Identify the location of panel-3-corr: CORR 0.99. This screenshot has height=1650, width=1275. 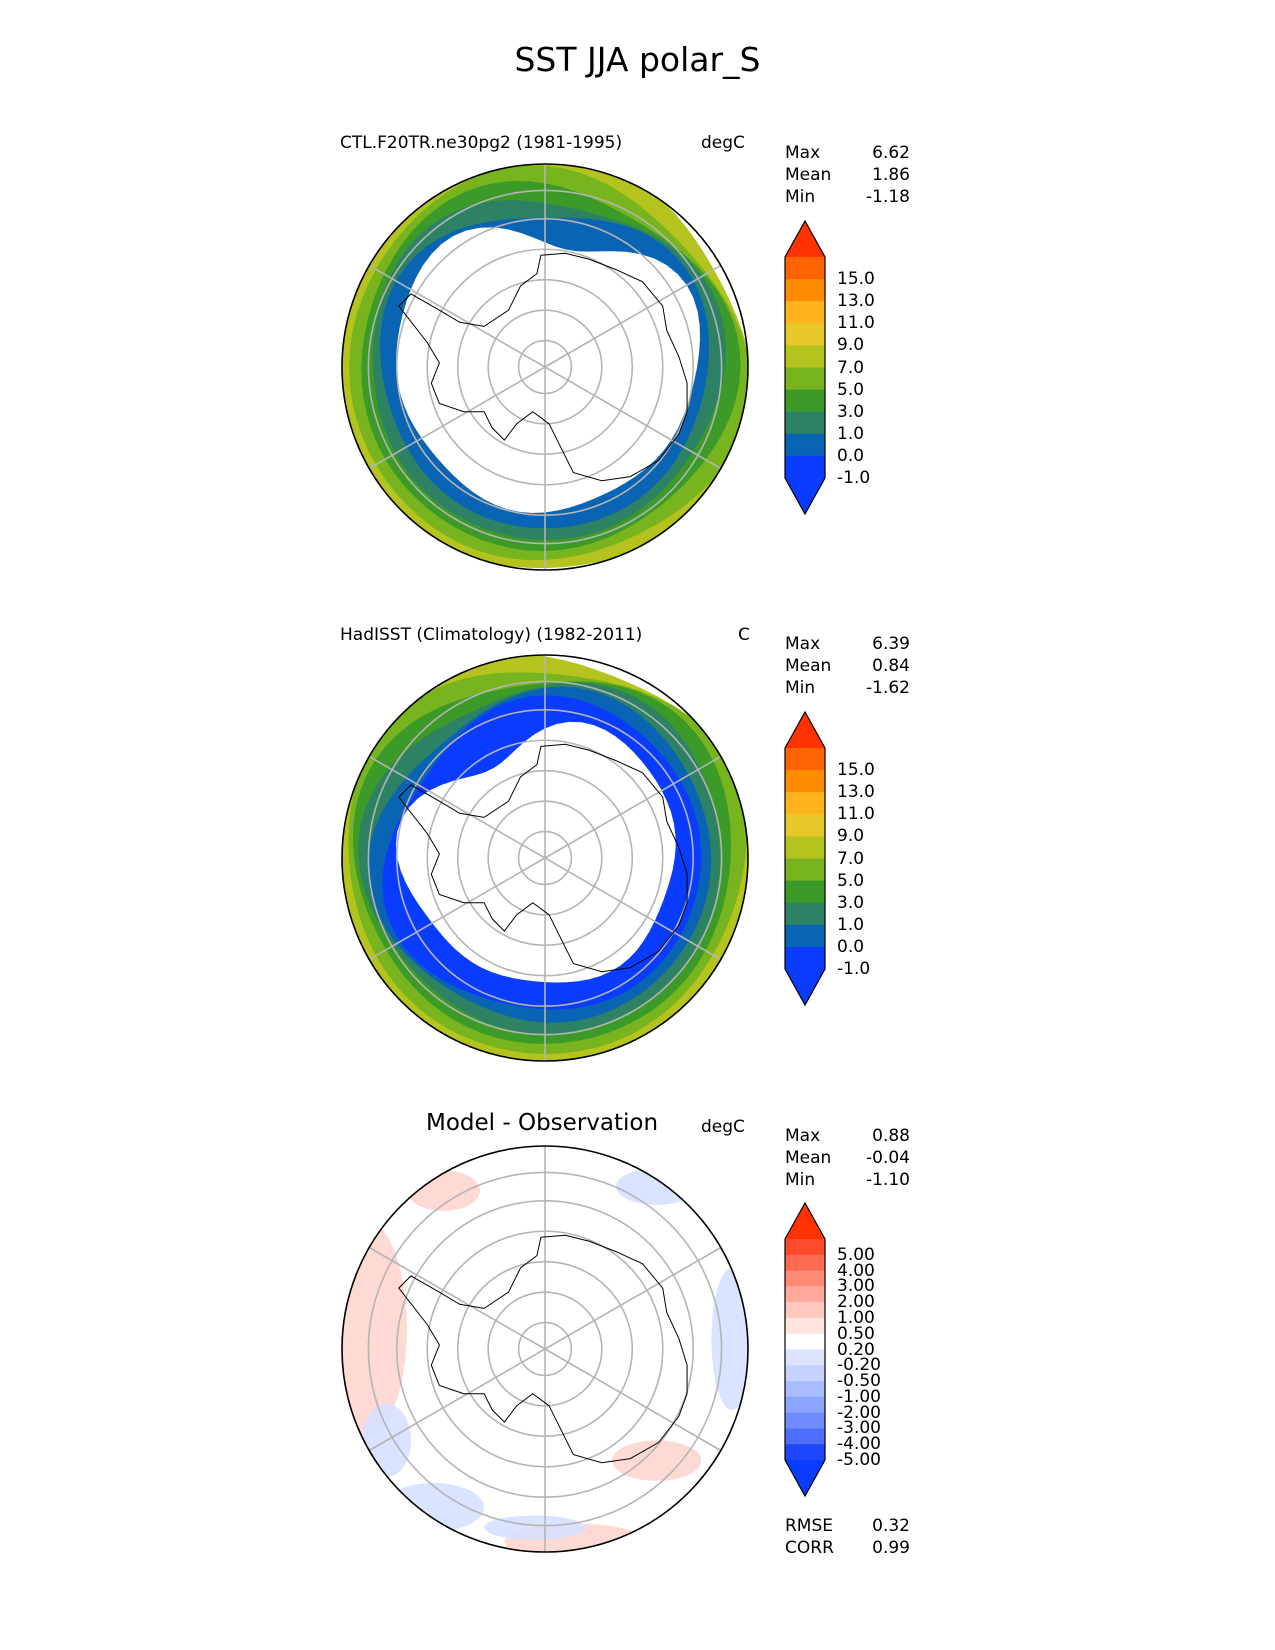
(847, 1549).